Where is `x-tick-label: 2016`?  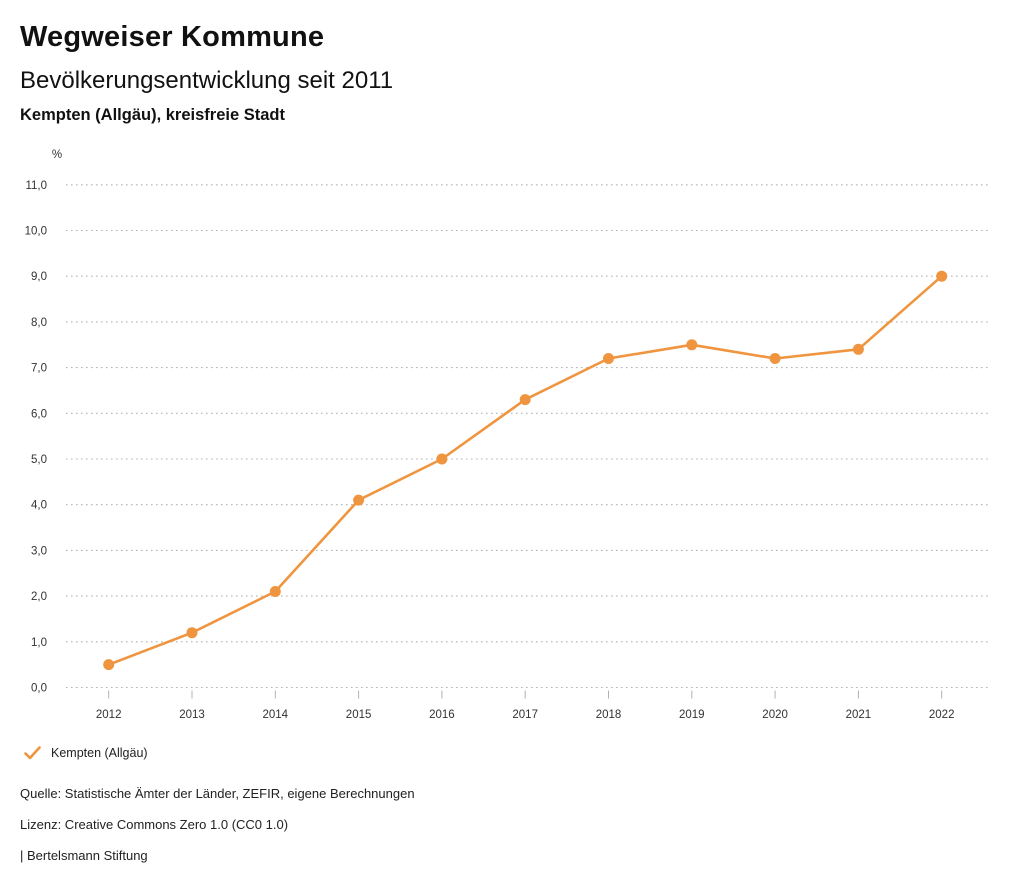 x-tick-label: 2016 is located at coordinates (442, 715).